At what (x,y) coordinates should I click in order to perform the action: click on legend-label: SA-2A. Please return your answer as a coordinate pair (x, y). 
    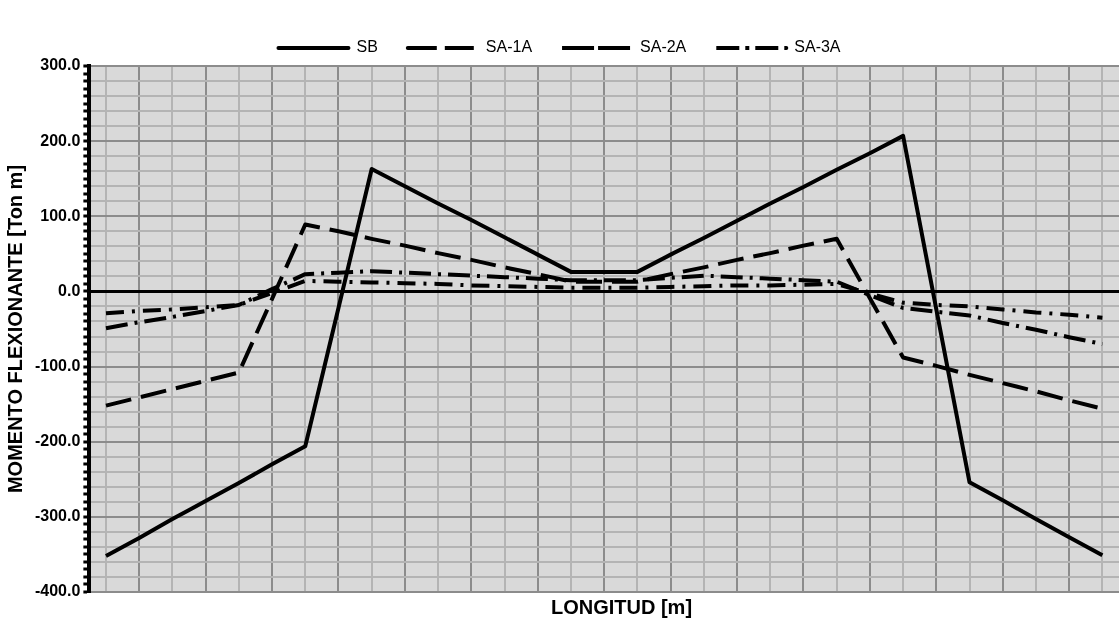
    Looking at the image, I should click on (663, 47).